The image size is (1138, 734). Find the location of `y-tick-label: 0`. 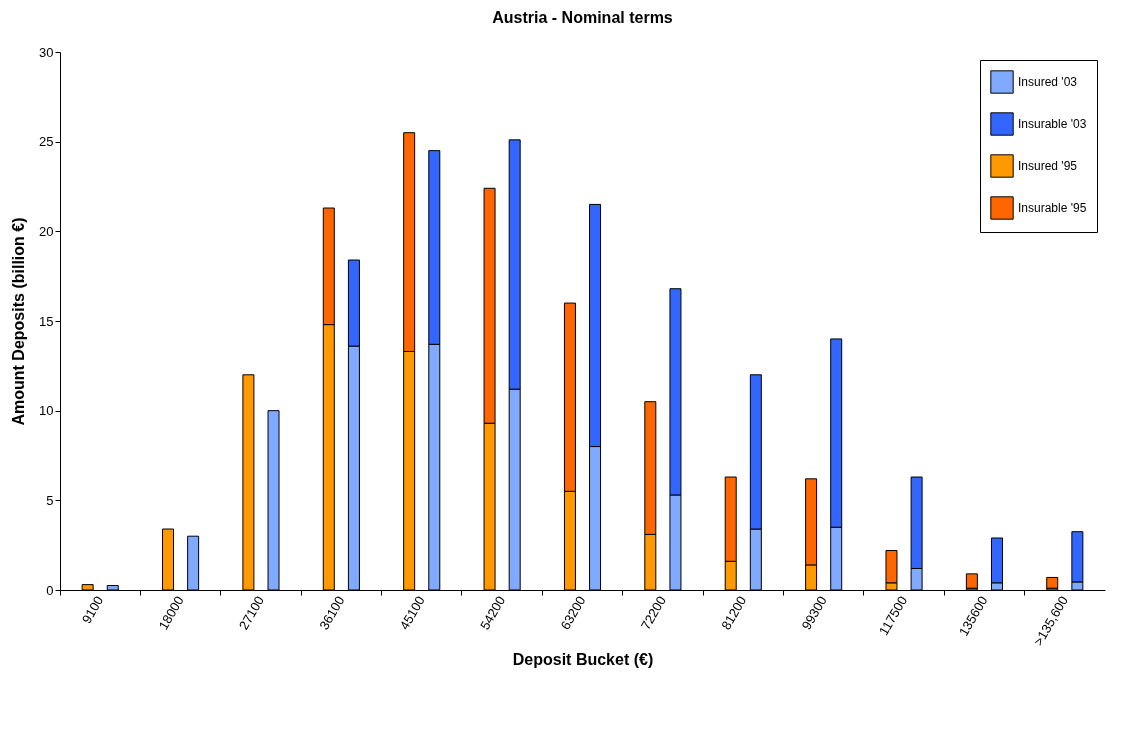

y-tick-label: 0 is located at coordinates (50, 590).